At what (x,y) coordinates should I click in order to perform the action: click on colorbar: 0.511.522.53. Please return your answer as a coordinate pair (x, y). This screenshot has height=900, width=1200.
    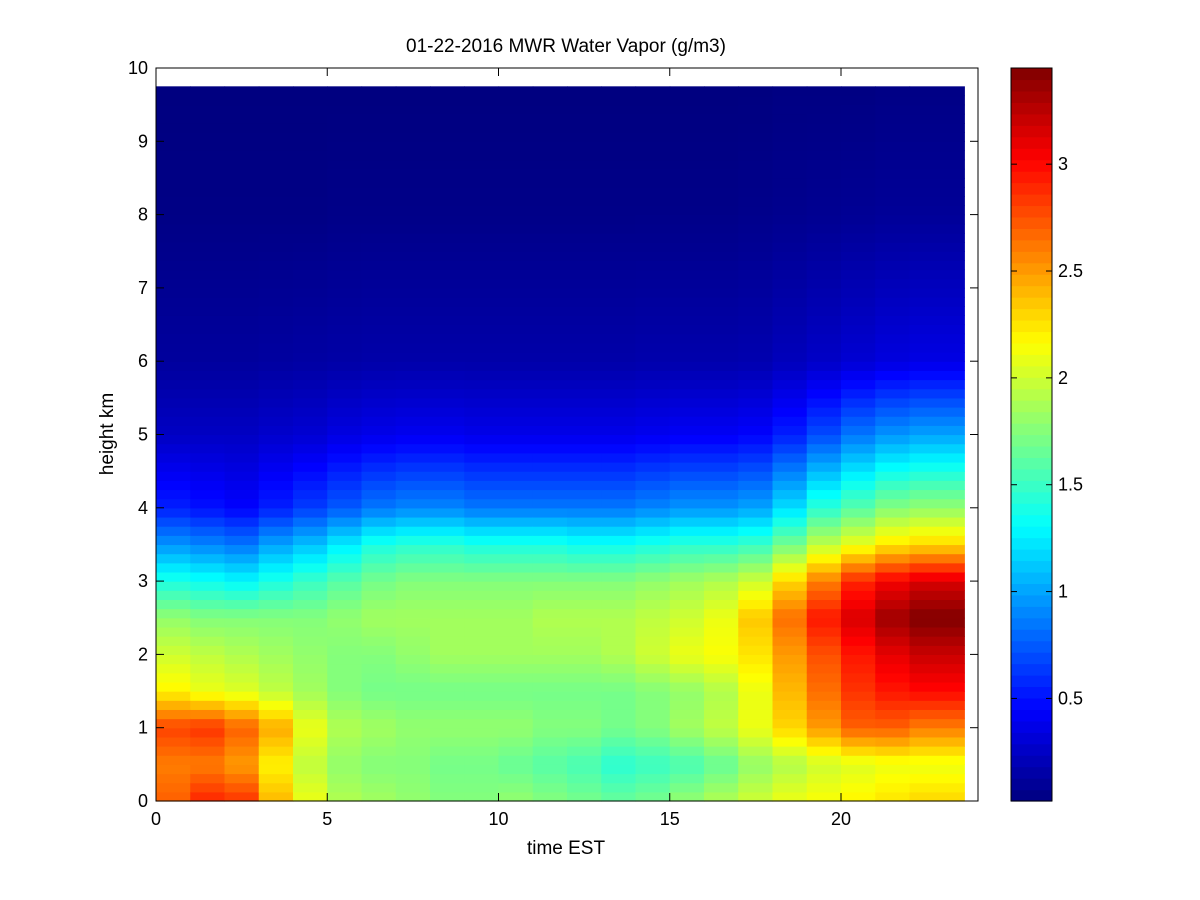
    Looking at the image, I should click on (1046, 434).